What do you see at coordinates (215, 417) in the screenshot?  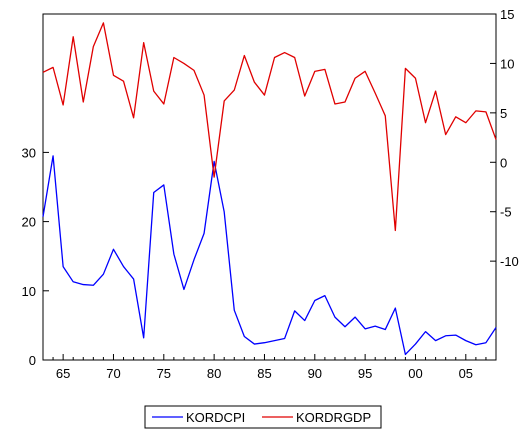 I see `legend-label-kordcpi: KORDCPI` at bounding box center [215, 417].